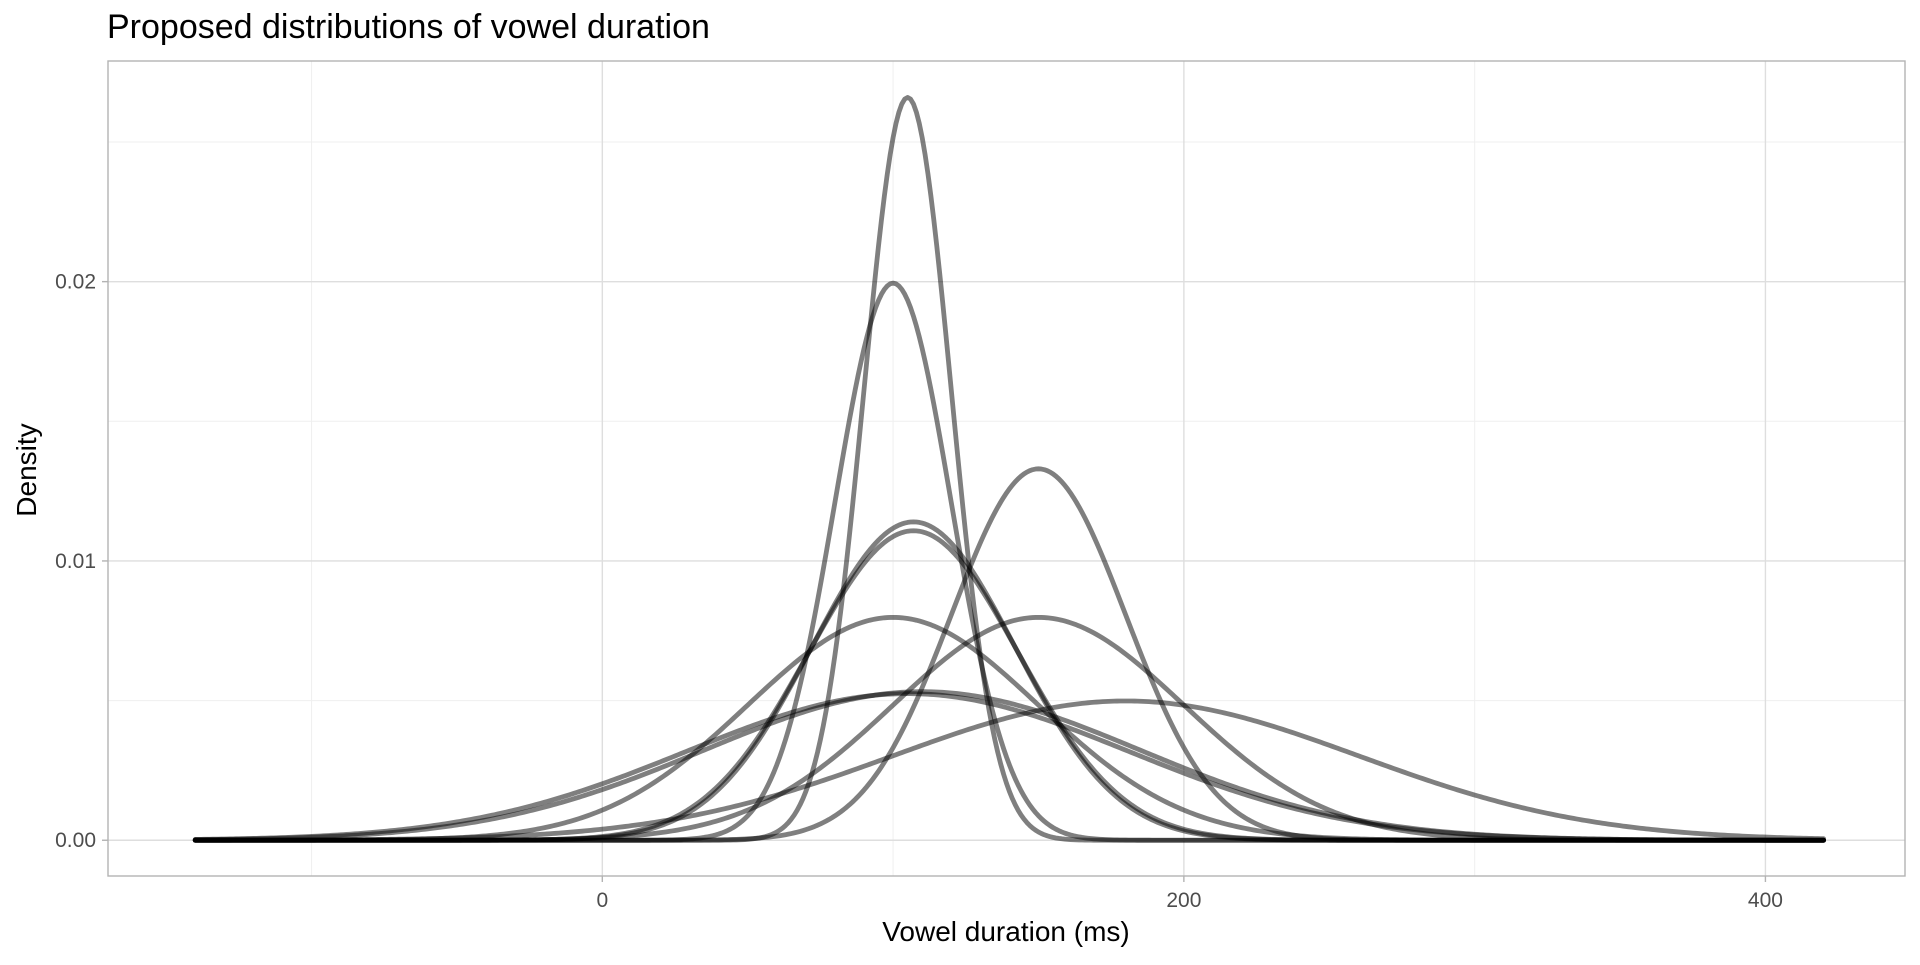 Image resolution: width=1920 pixels, height=965 pixels. Describe the element at coordinates (26, 469) in the screenshot. I see `y-axis-title: Density` at that location.